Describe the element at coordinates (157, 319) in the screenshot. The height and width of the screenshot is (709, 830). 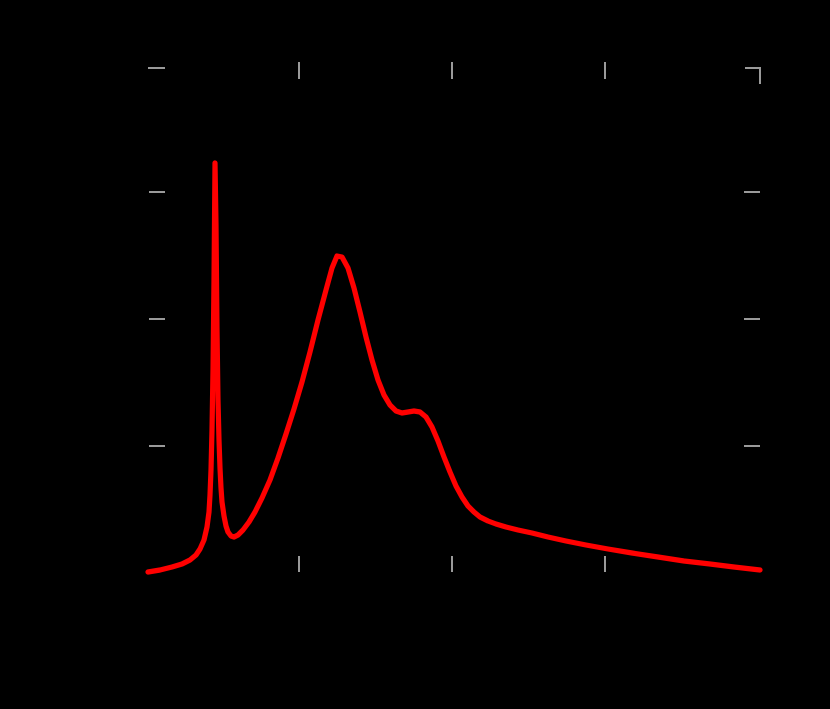
I see `left-axis-ticks` at that location.